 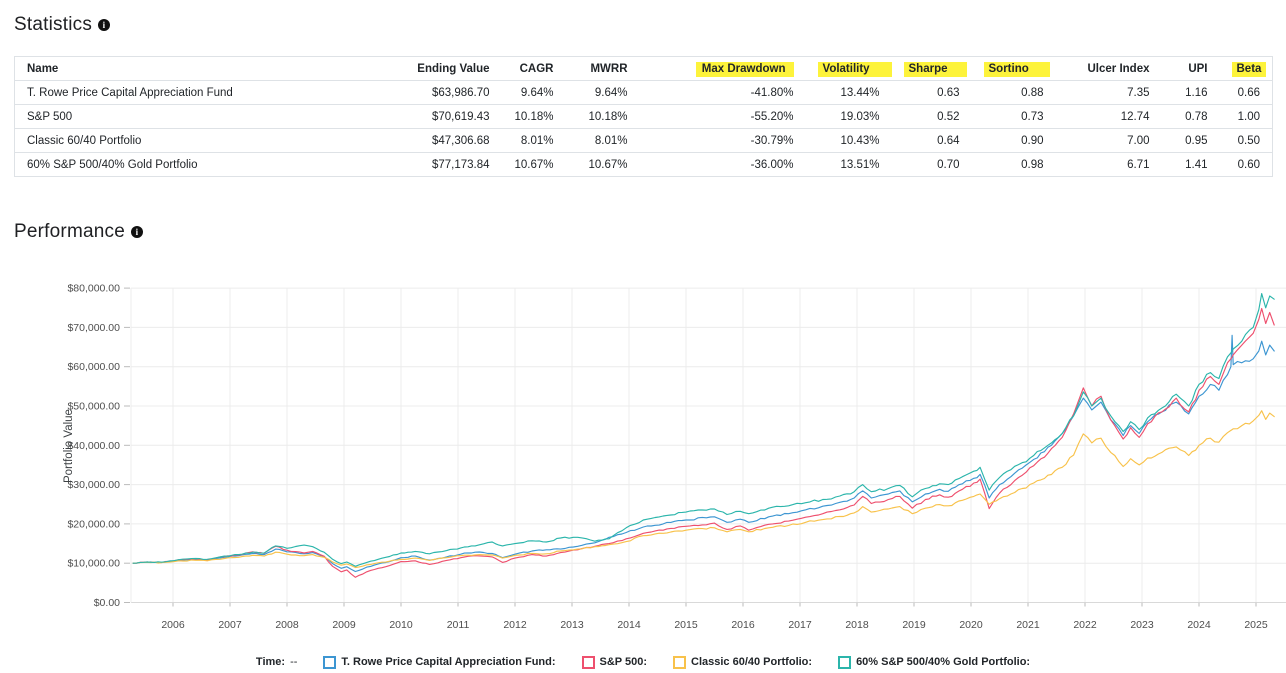 What do you see at coordinates (1246, 140) in the screenshot?
I see `stat-cell: 0.50` at bounding box center [1246, 140].